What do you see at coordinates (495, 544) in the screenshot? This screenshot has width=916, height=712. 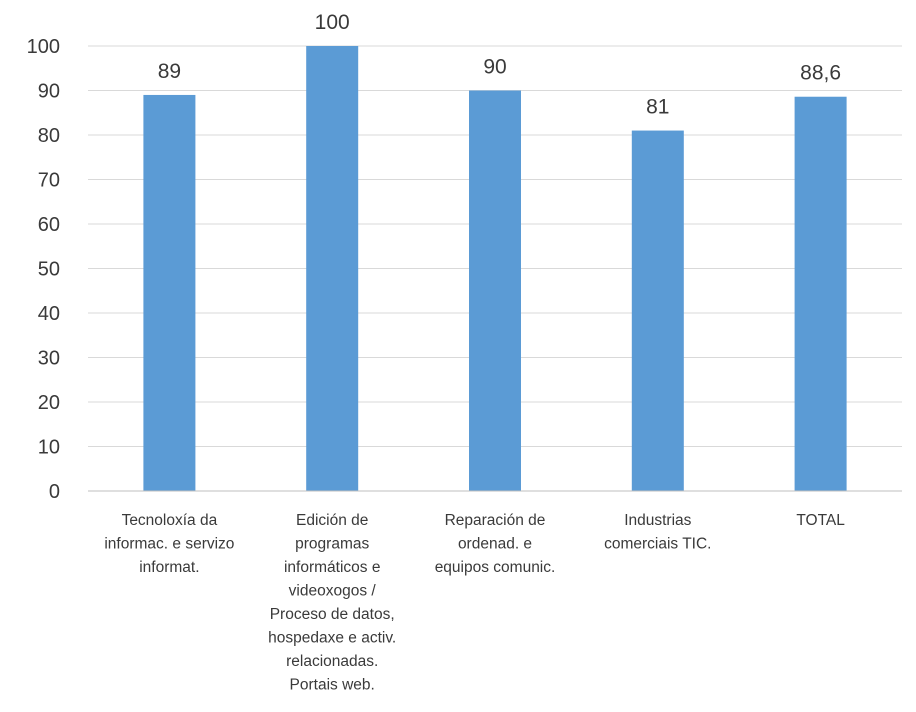 I see `x-tick-label: Reparación de ordenad. e equipos comunic.` at bounding box center [495, 544].